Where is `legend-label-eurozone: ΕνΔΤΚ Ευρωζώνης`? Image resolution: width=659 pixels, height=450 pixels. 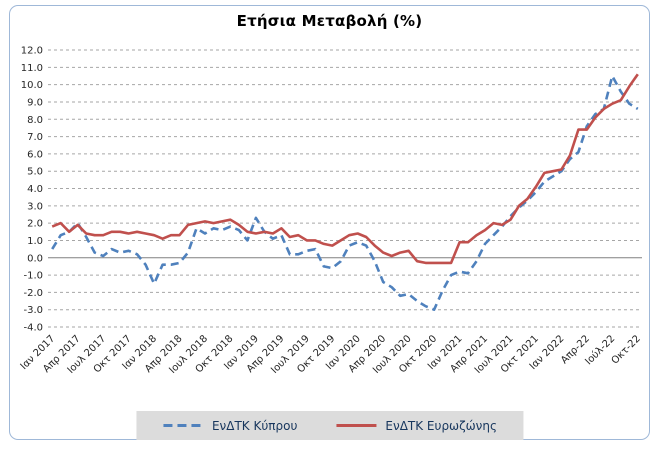
legend-label-eurozone: ΕνΔΤΚ Ευρωζώνης is located at coordinates (441, 425).